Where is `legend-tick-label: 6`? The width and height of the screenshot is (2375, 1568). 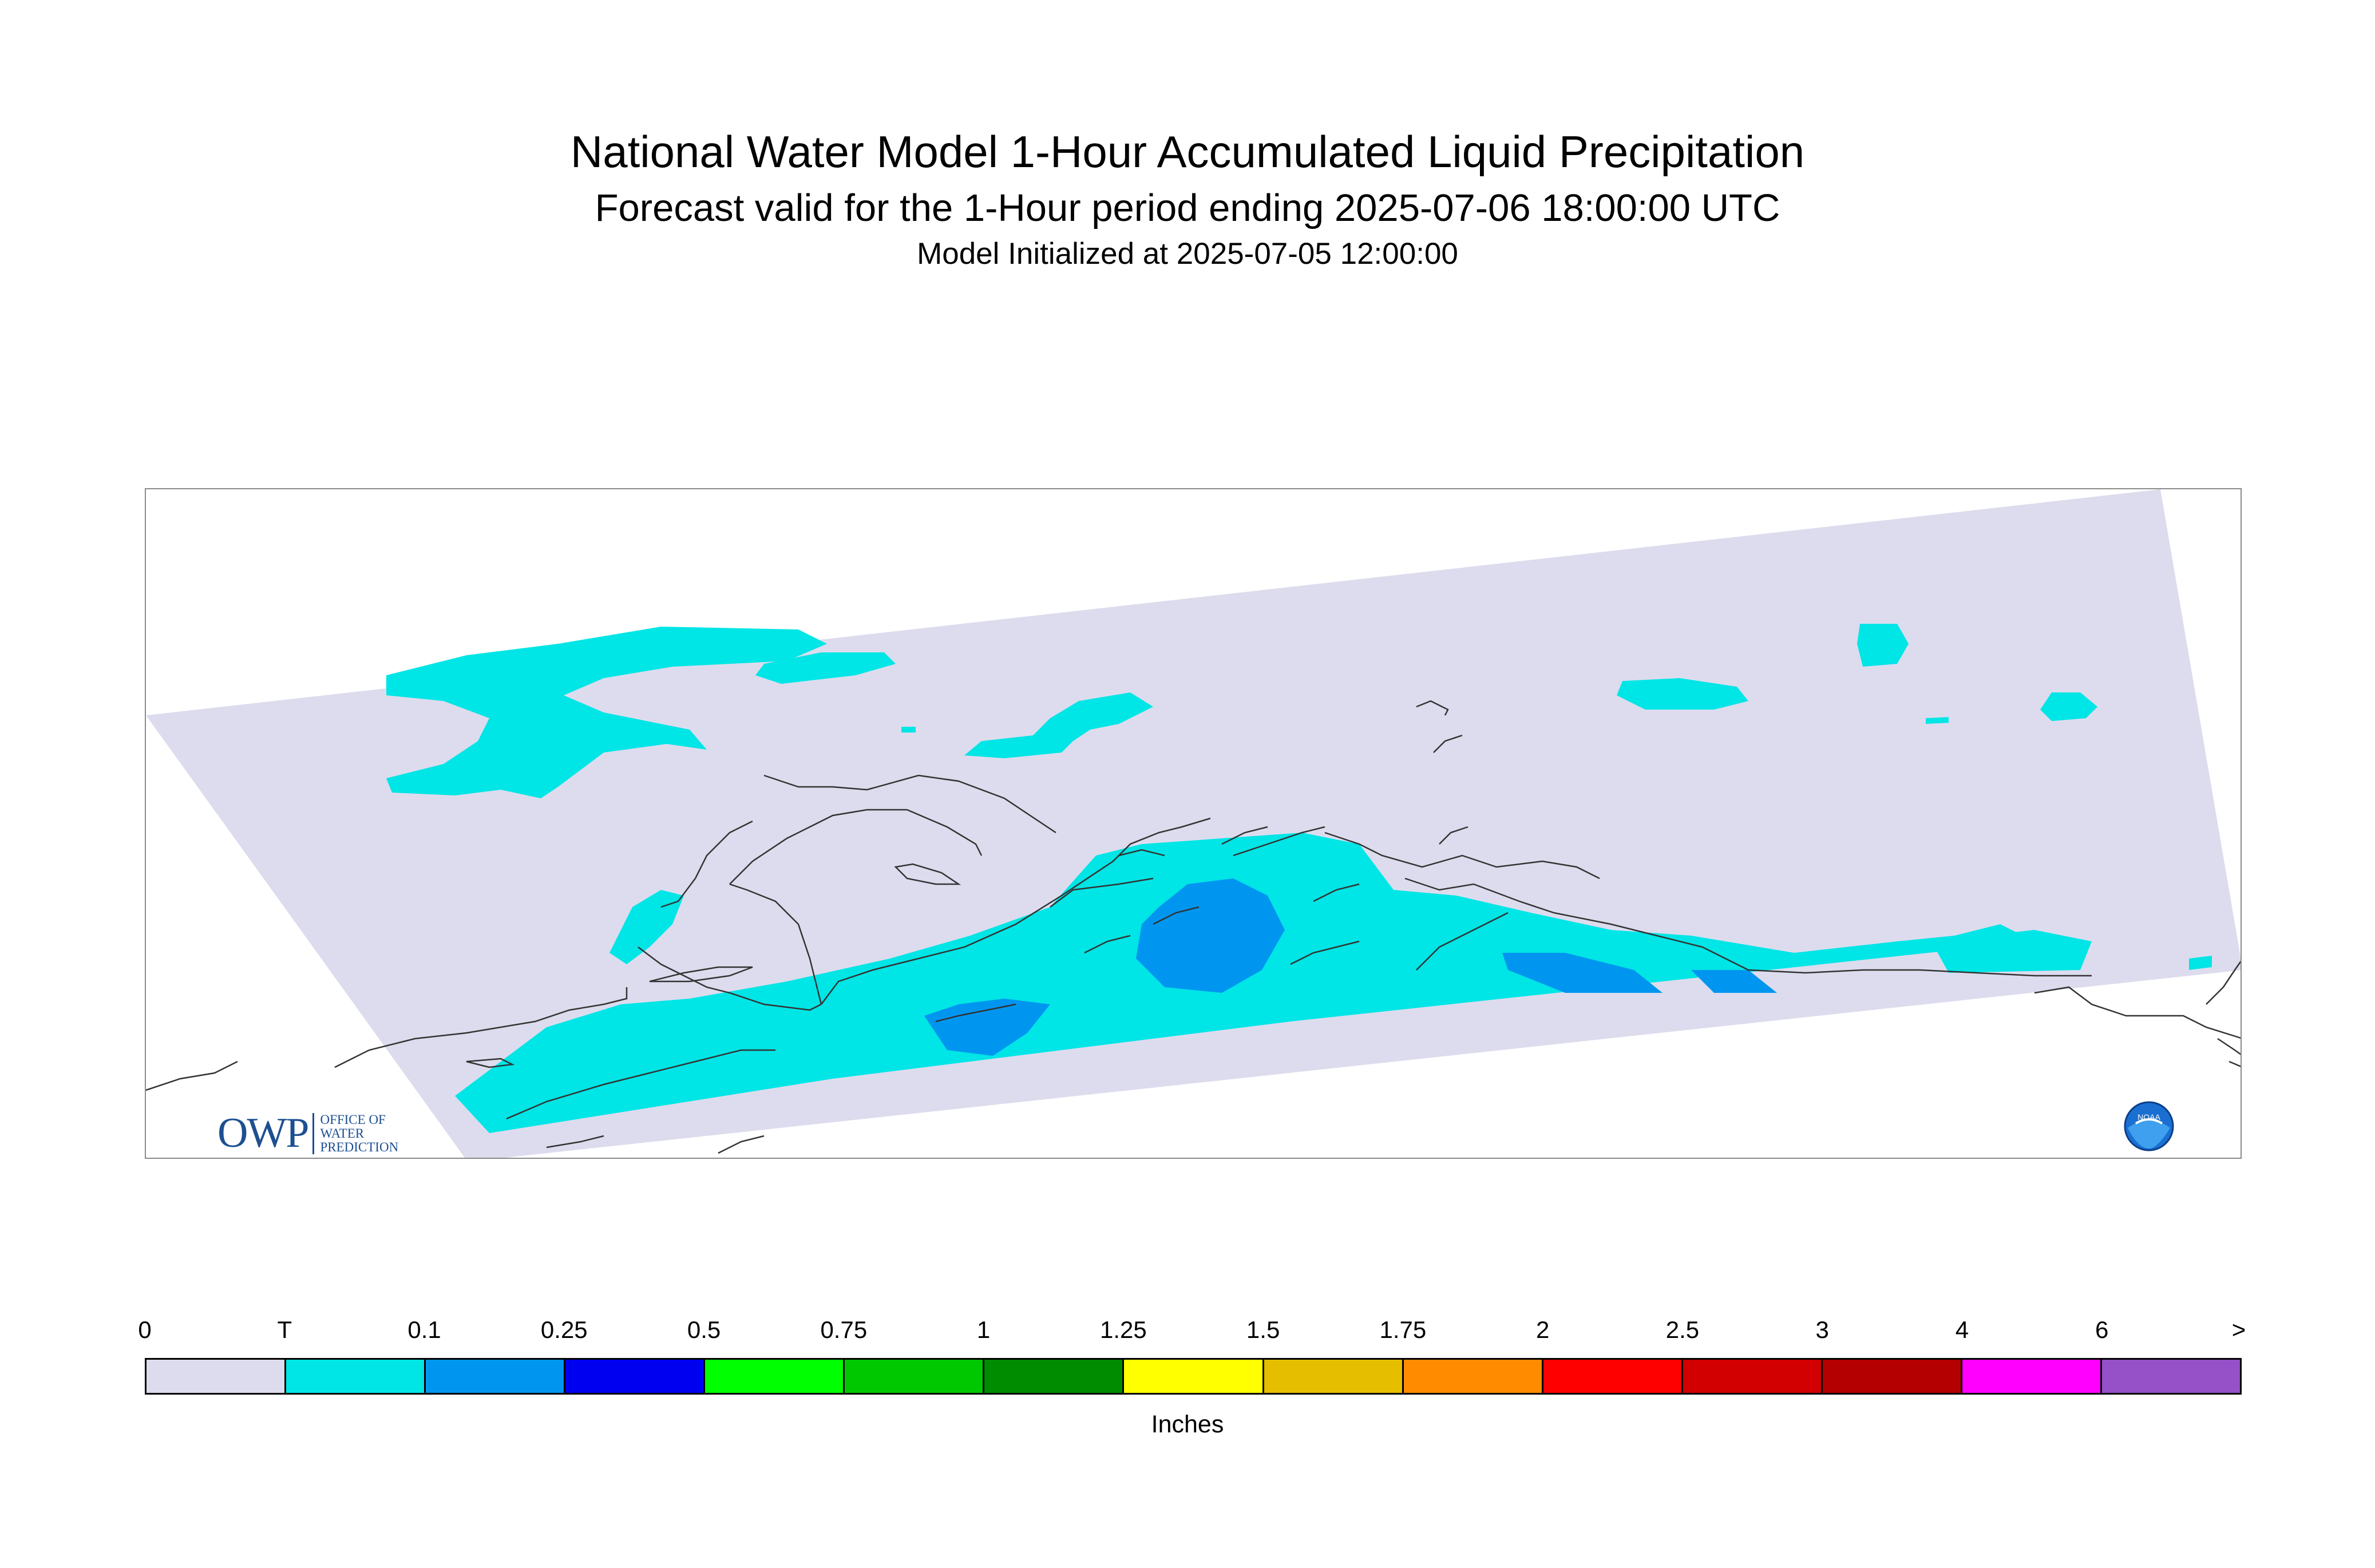
legend-tick-label: 6 is located at coordinates (2102, 1329).